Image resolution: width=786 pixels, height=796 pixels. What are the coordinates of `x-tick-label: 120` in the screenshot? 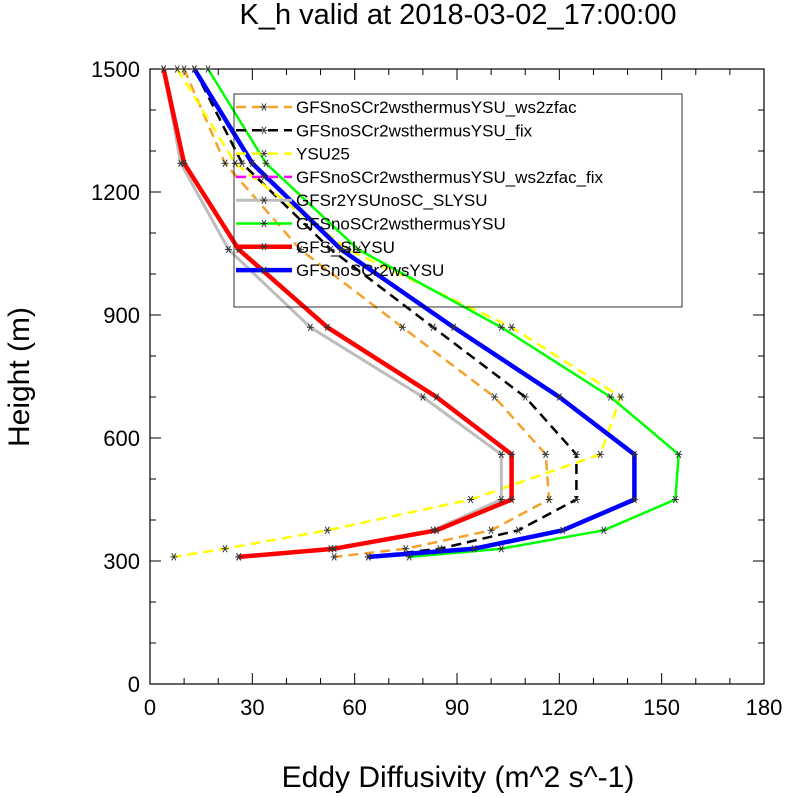 It's located at (559, 707).